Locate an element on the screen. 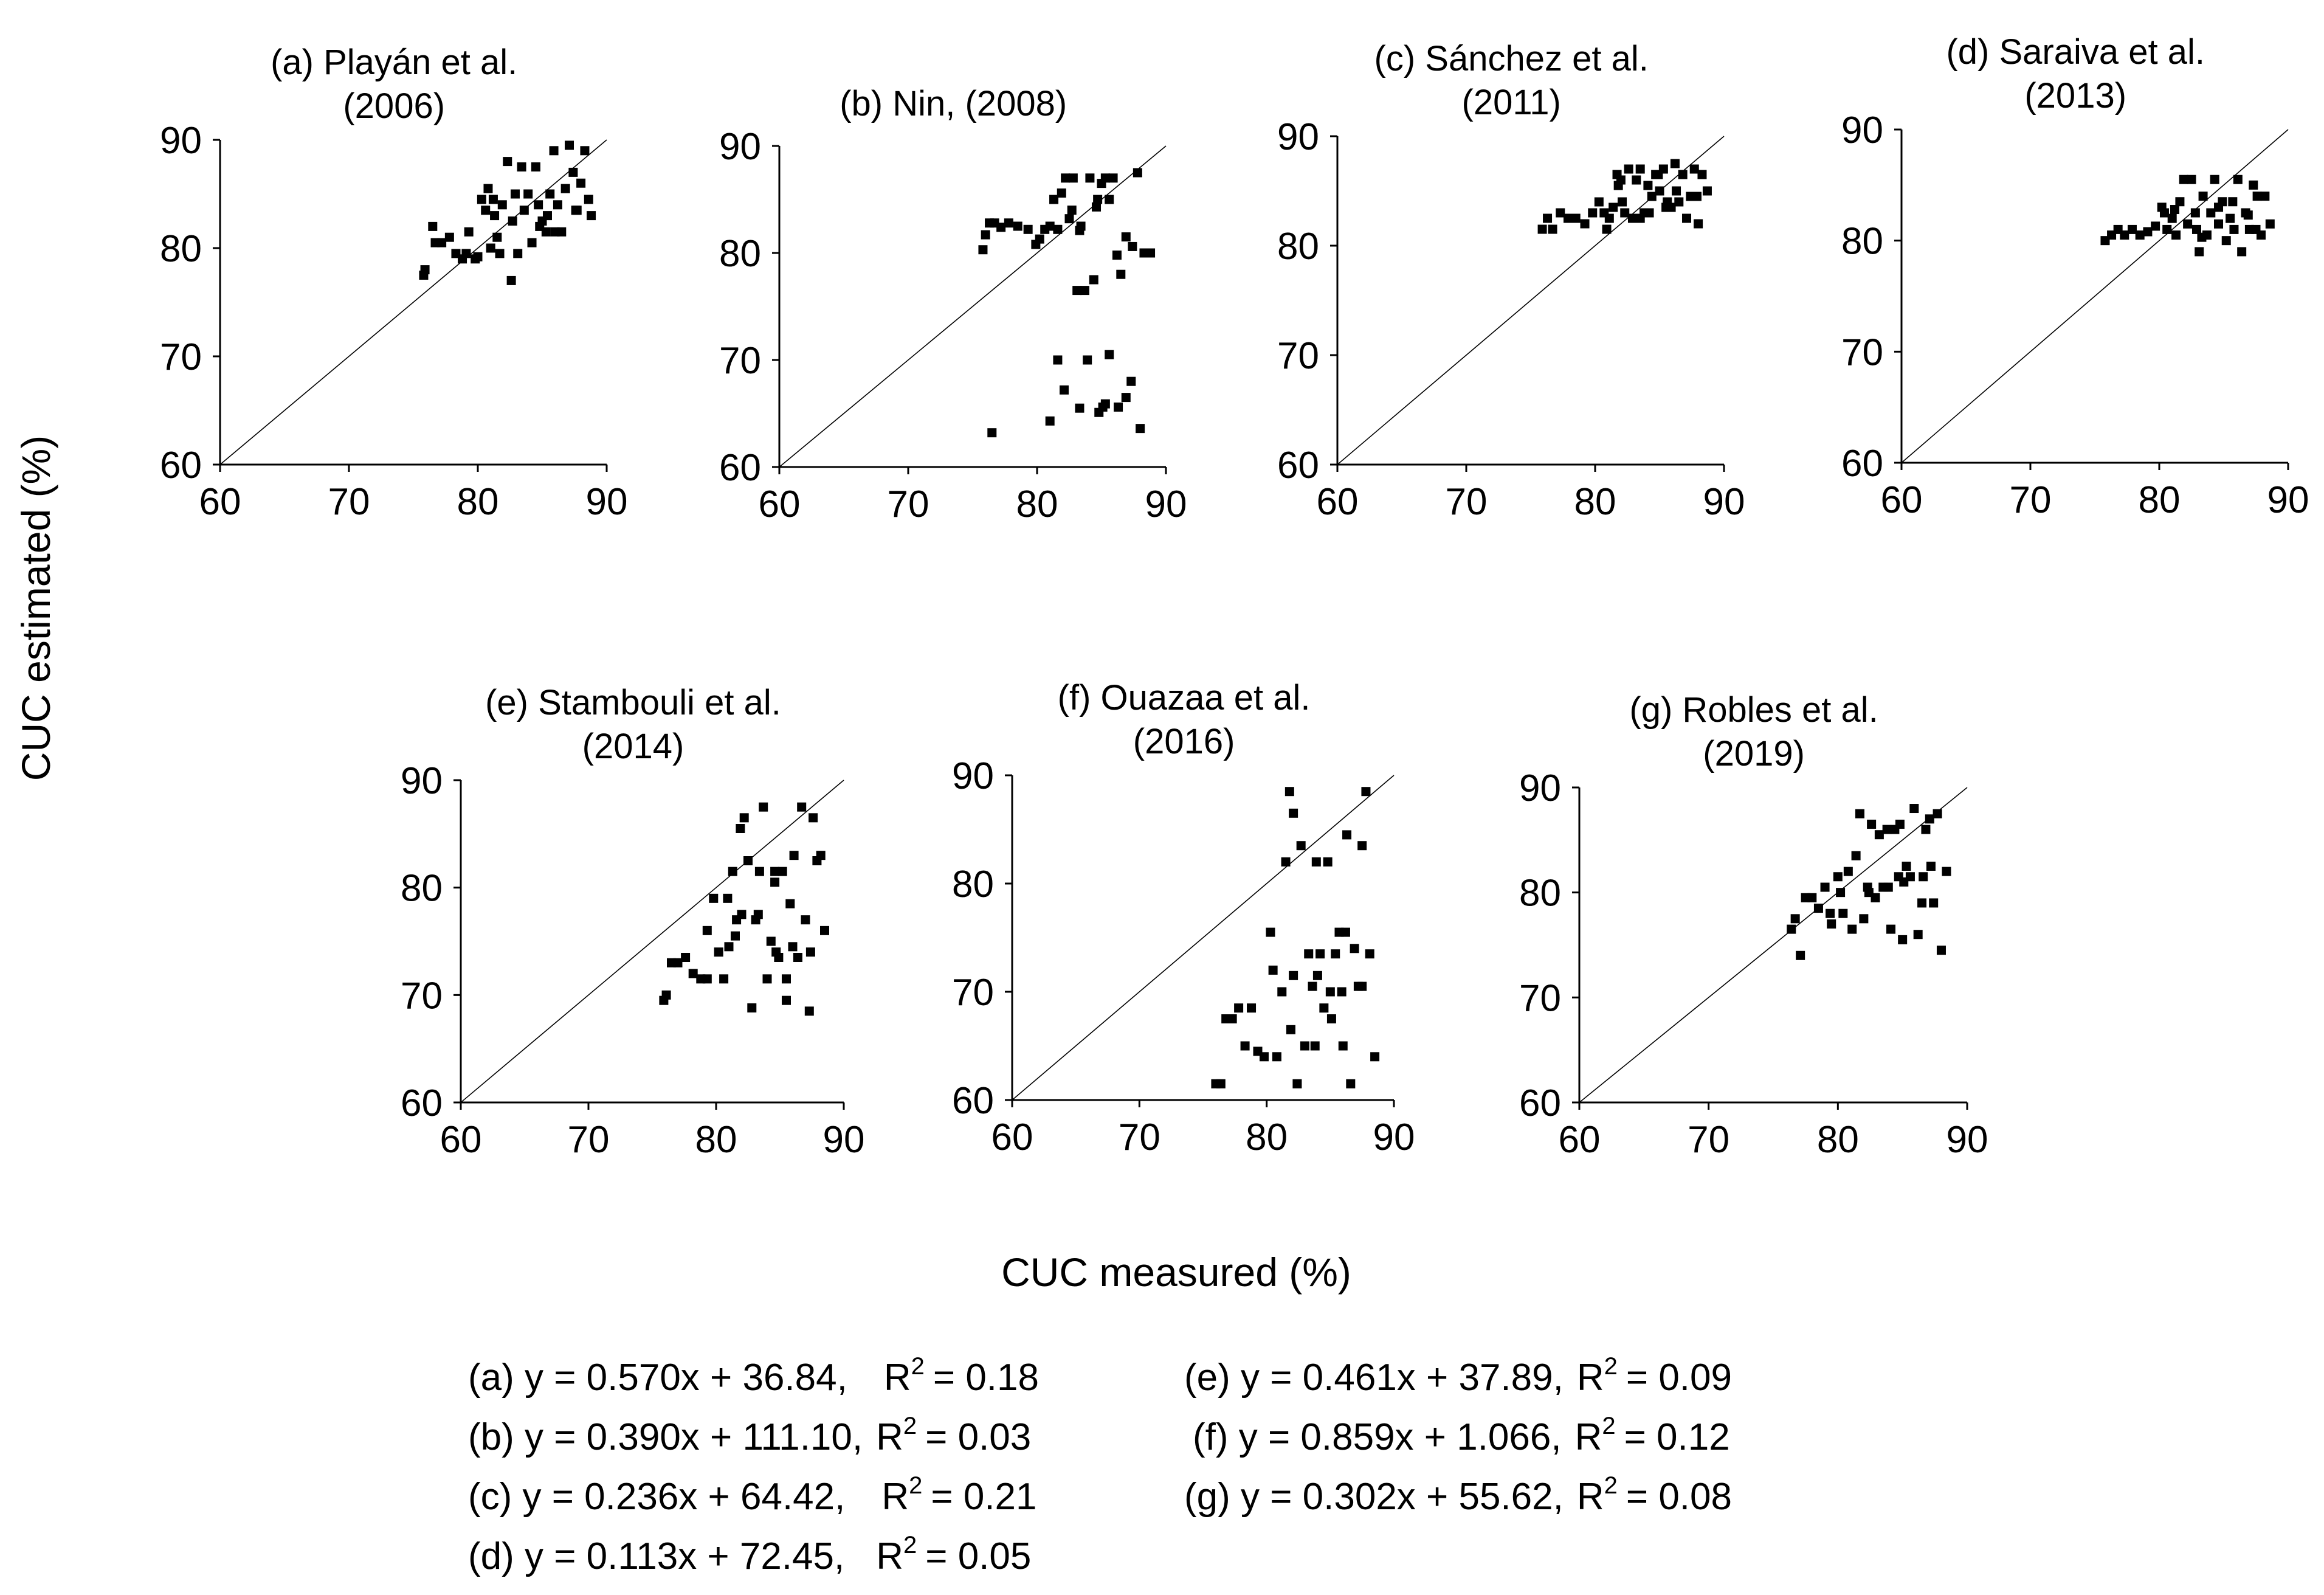  equation-4-r2-superscript: 2 is located at coordinates (1611, 1366).